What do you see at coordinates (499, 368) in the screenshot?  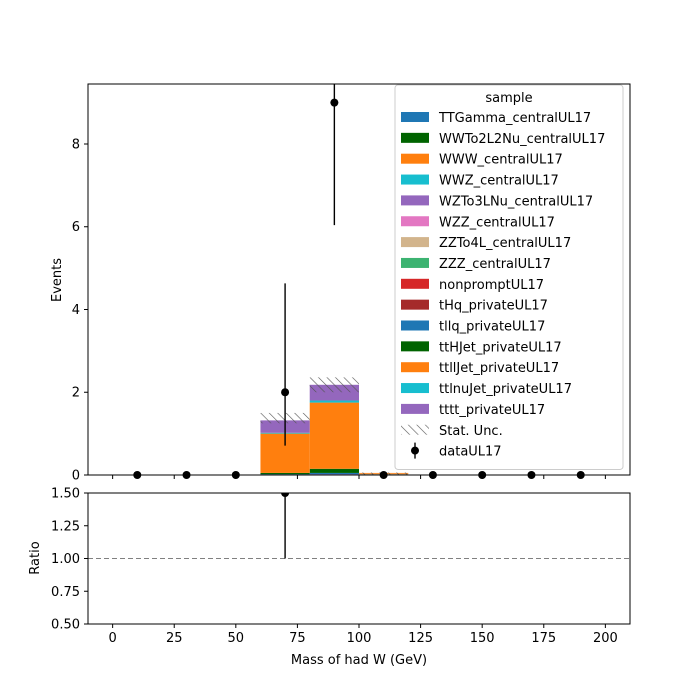 I see `legend-label-ttllJet_privateUL17: ttllJet_privateUL17` at bounding box center [499, 368].